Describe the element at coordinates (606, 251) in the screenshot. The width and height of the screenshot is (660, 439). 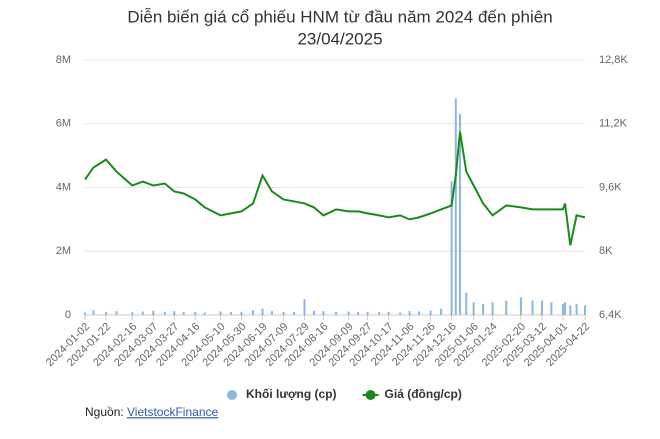
I see `y2-tick-label: 8K` at that location.